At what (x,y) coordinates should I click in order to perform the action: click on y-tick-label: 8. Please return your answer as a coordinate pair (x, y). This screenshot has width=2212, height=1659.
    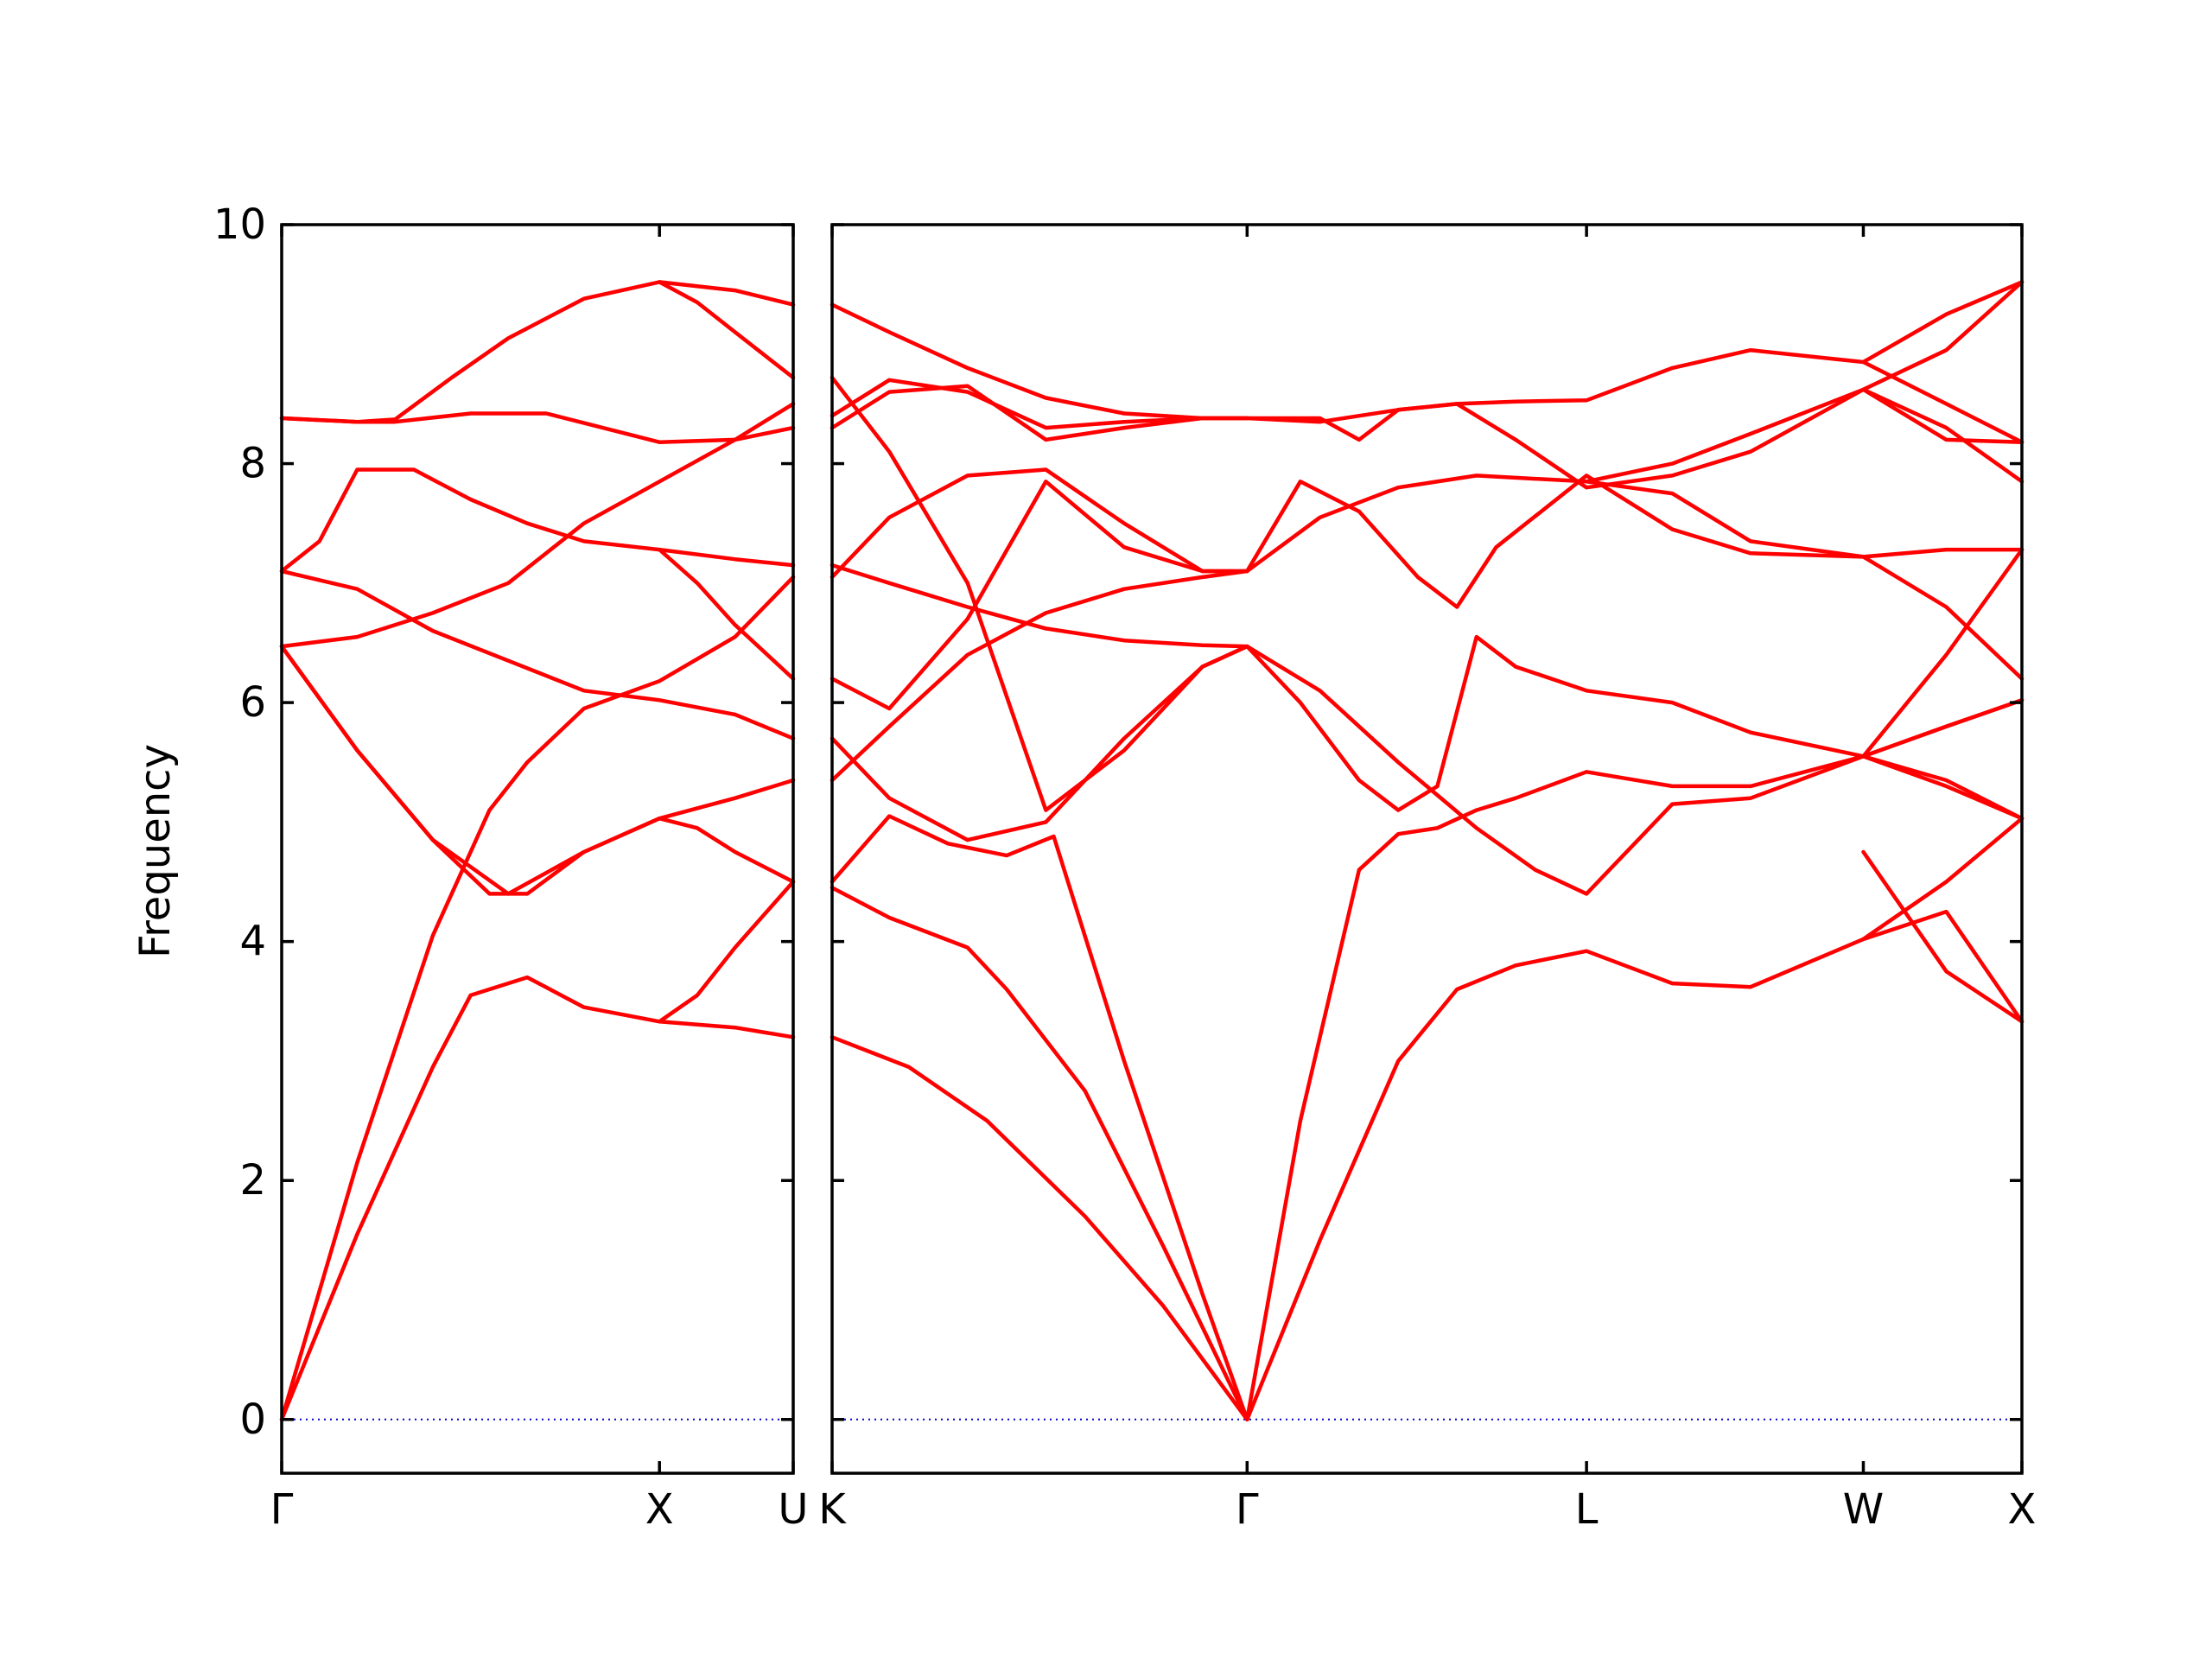
    Looking at the image, I should click on (252, 464).